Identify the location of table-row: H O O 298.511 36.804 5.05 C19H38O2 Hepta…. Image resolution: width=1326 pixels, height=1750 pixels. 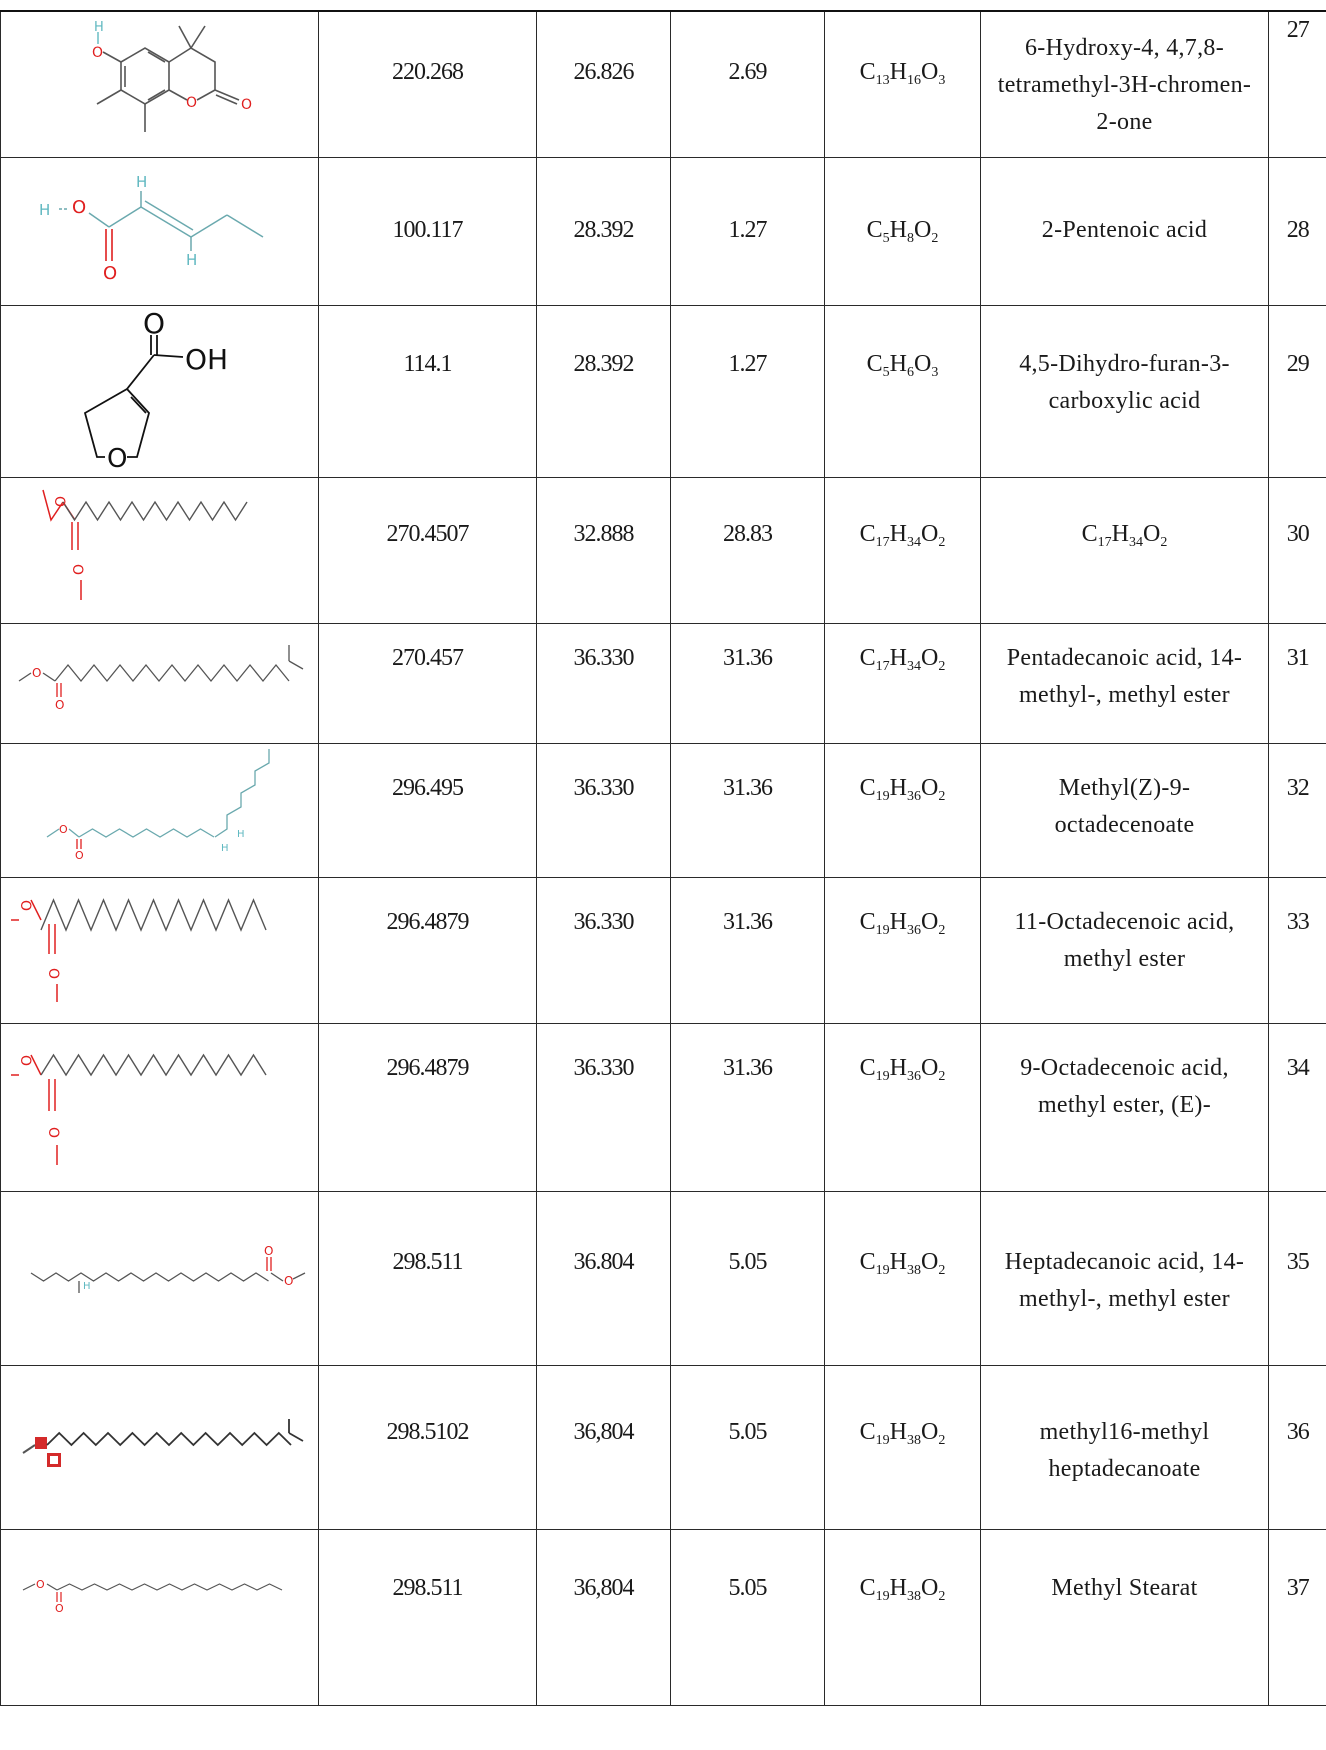
(663, 1278).